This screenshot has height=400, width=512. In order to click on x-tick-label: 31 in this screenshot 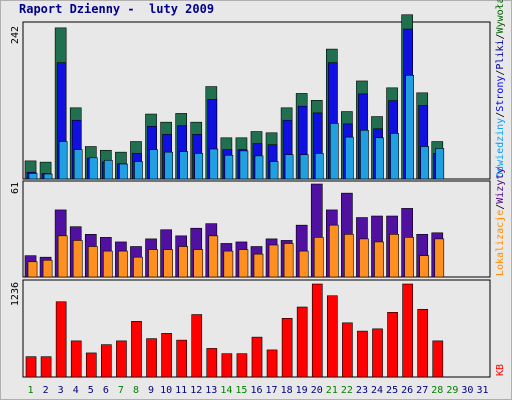, I will do `click(482, 390)`.